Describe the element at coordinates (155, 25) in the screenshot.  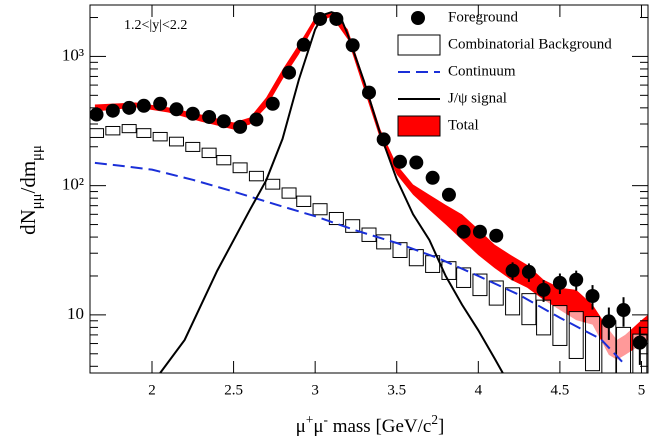
I see `annotation: 1.2<|y|<2.2` at that location.